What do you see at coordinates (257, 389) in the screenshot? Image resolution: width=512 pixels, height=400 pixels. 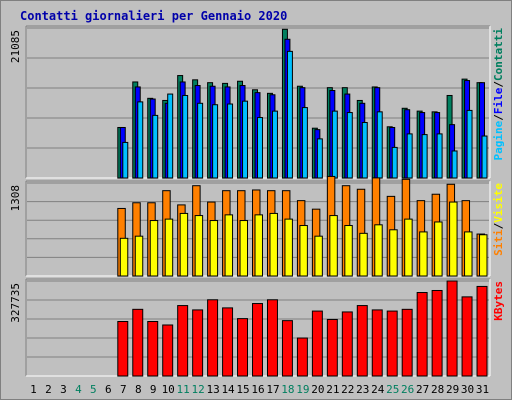 I see `day-label: 16` at bounding box center [257, 389].